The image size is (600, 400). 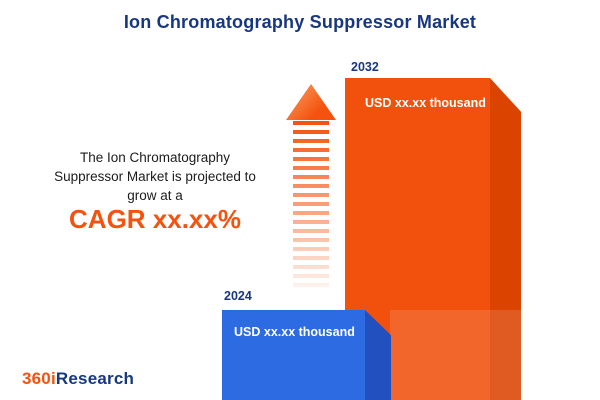 What do you see at coordinates (155, 219) in the screenshot?
I see `cagr-value: CAGR xx.xx%` at bounding box center [155, 219].